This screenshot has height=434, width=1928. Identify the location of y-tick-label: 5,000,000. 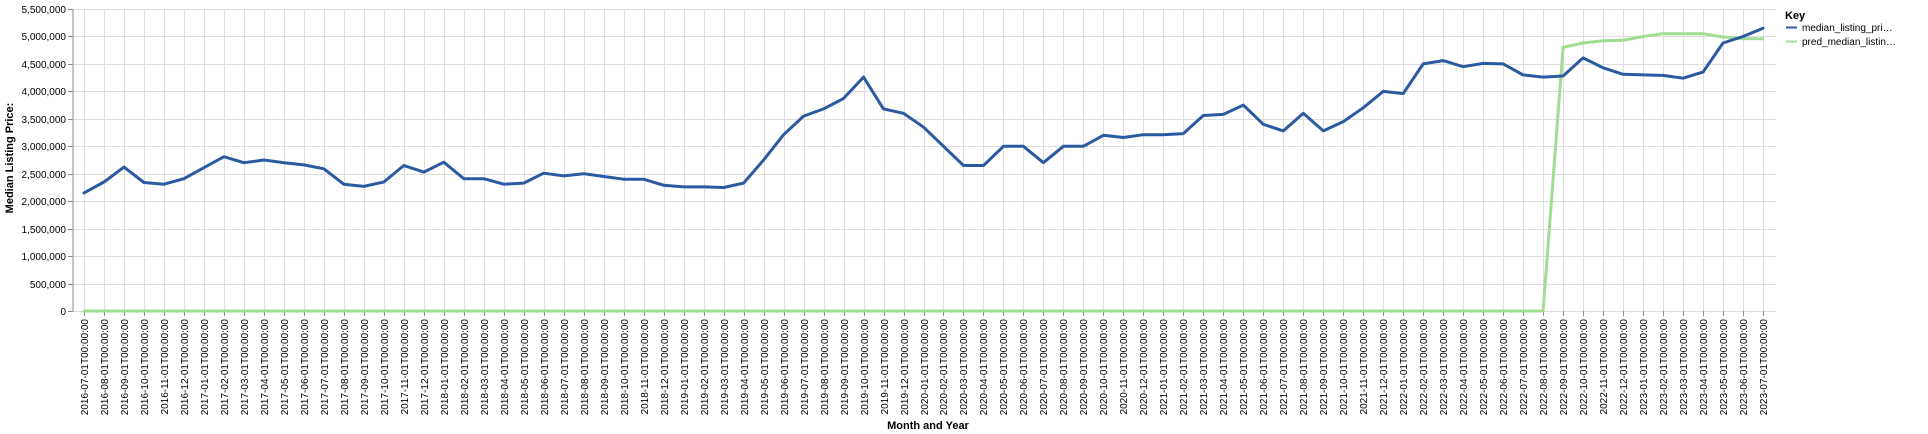
(44, 37).